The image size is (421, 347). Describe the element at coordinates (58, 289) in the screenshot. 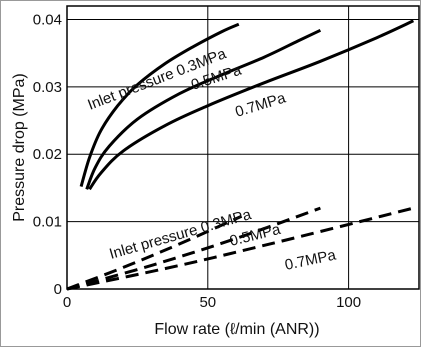

I see `y-tick-label: 0` at that location.